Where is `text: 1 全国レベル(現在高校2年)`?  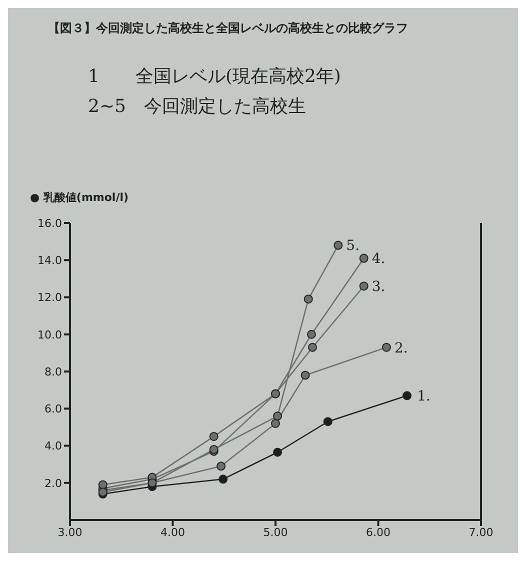
text: 1 全国レベル(現在高校2年) is located at coordinates (214, 76).